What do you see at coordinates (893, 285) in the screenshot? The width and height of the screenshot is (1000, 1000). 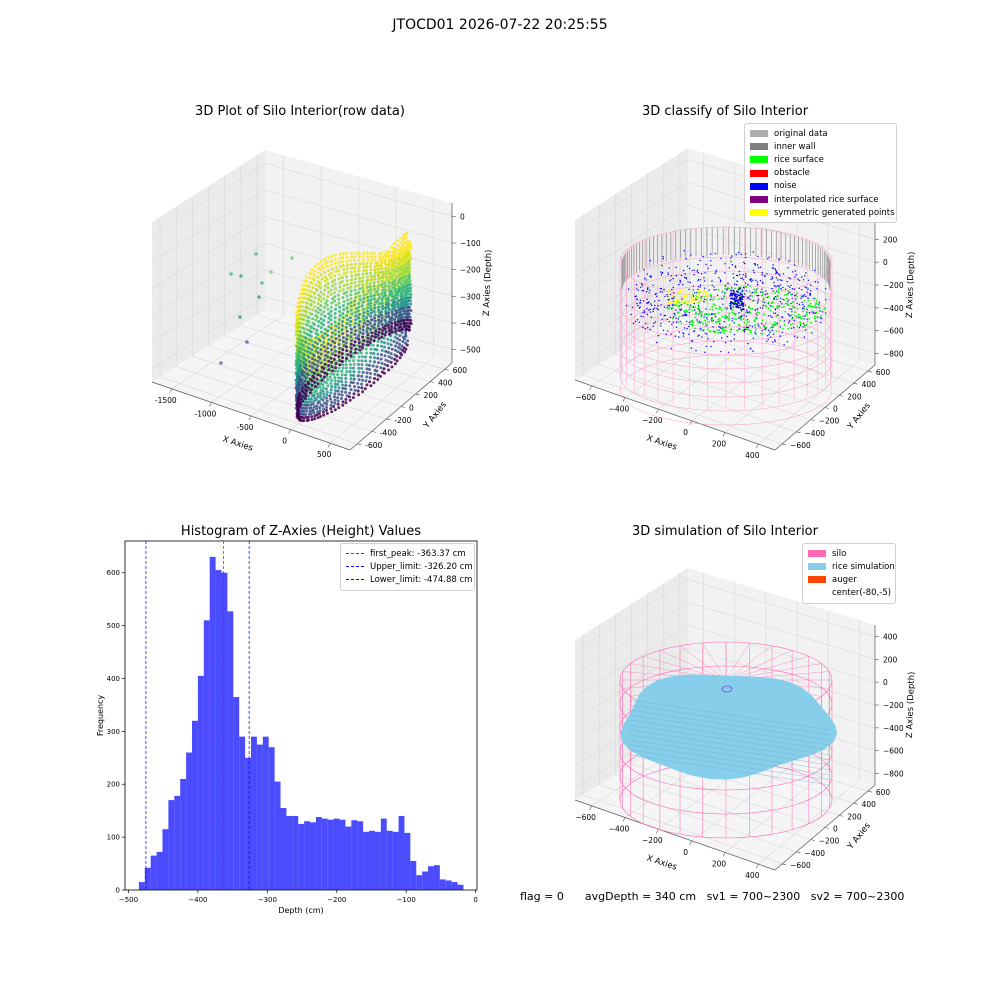 I see `cls-z-tick: −200` at bounding box center [893, 285].